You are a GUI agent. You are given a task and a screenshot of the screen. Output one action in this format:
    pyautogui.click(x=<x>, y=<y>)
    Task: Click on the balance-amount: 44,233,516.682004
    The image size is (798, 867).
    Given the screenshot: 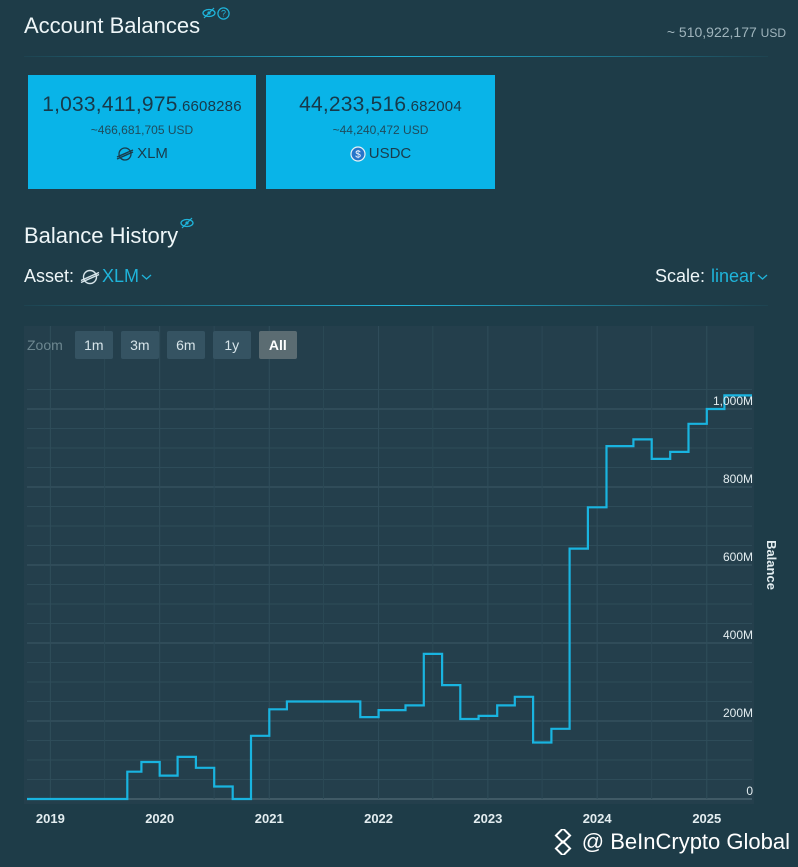 What is the action you would take?
    pyautogui.click(x=380, y=104)
    